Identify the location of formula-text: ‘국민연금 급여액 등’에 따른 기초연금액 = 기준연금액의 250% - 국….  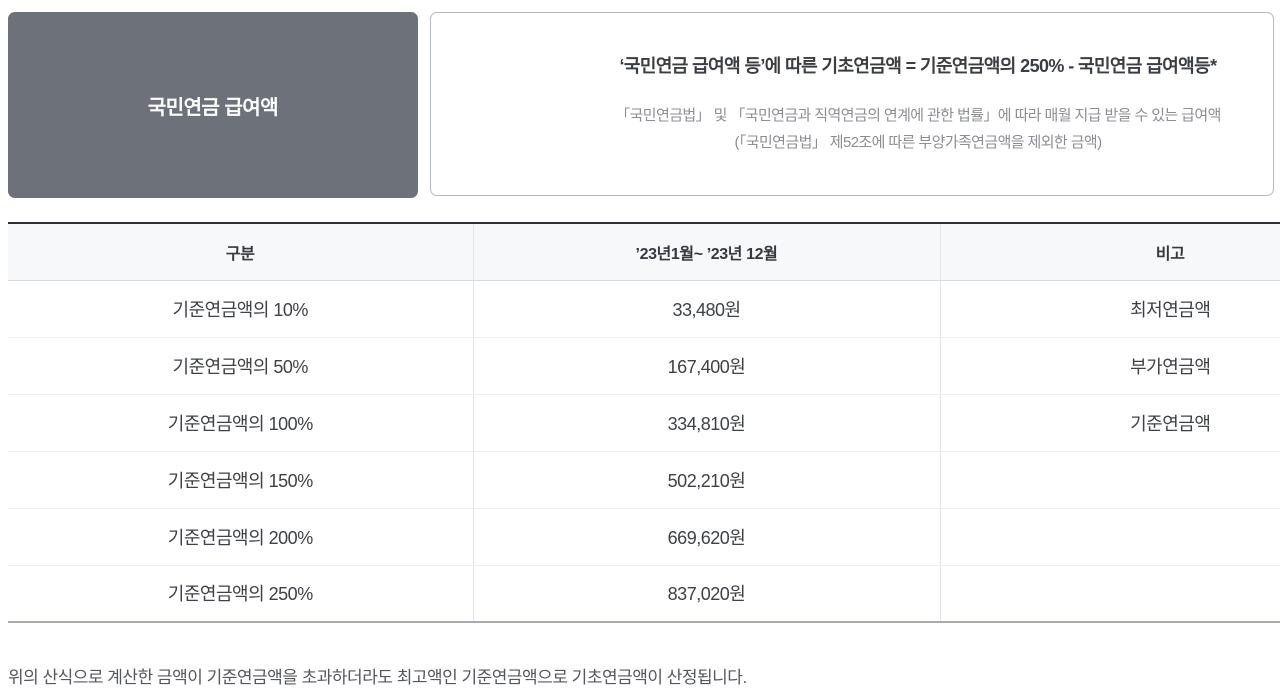
(918, 66).